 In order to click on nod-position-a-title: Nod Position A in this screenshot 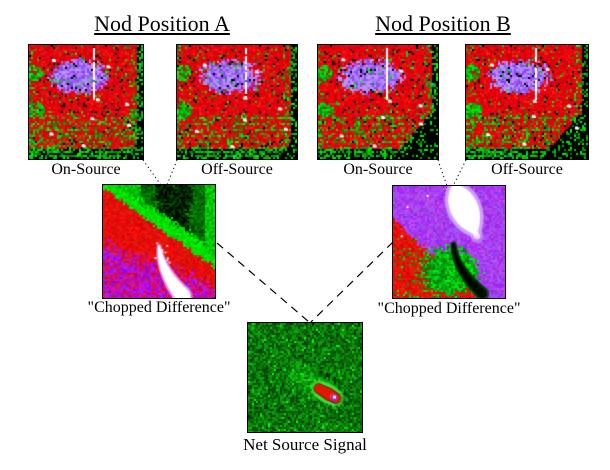, I will do `click(162, 23)`.